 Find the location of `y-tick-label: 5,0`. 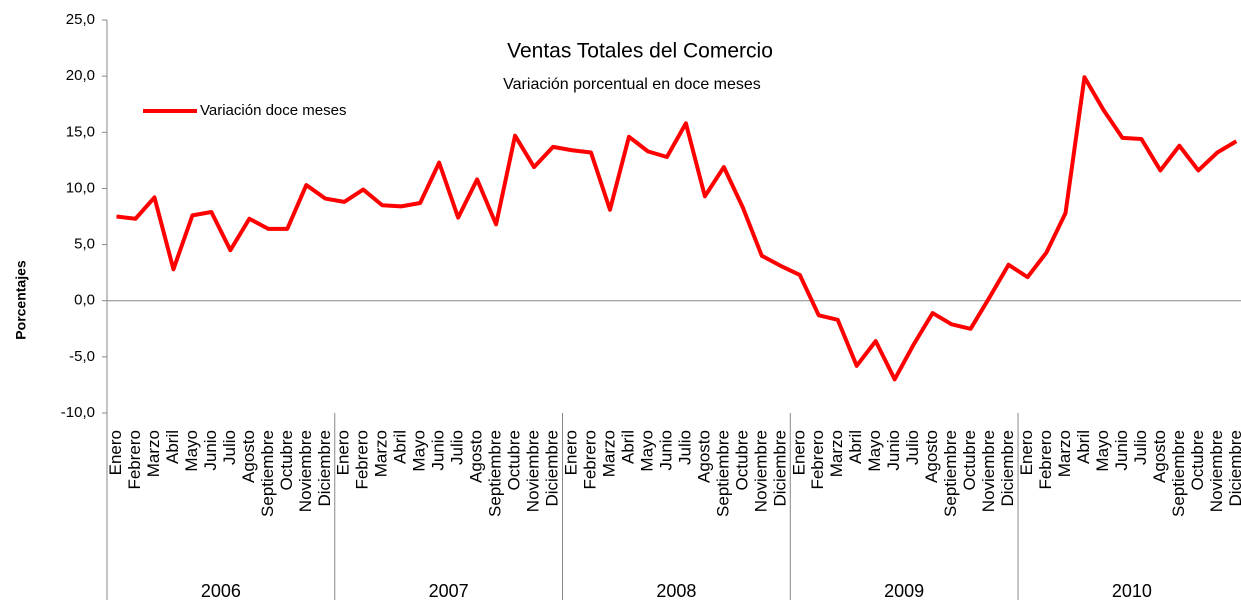

y-tick-label: 5,0 is located at coordinates (84, 244).